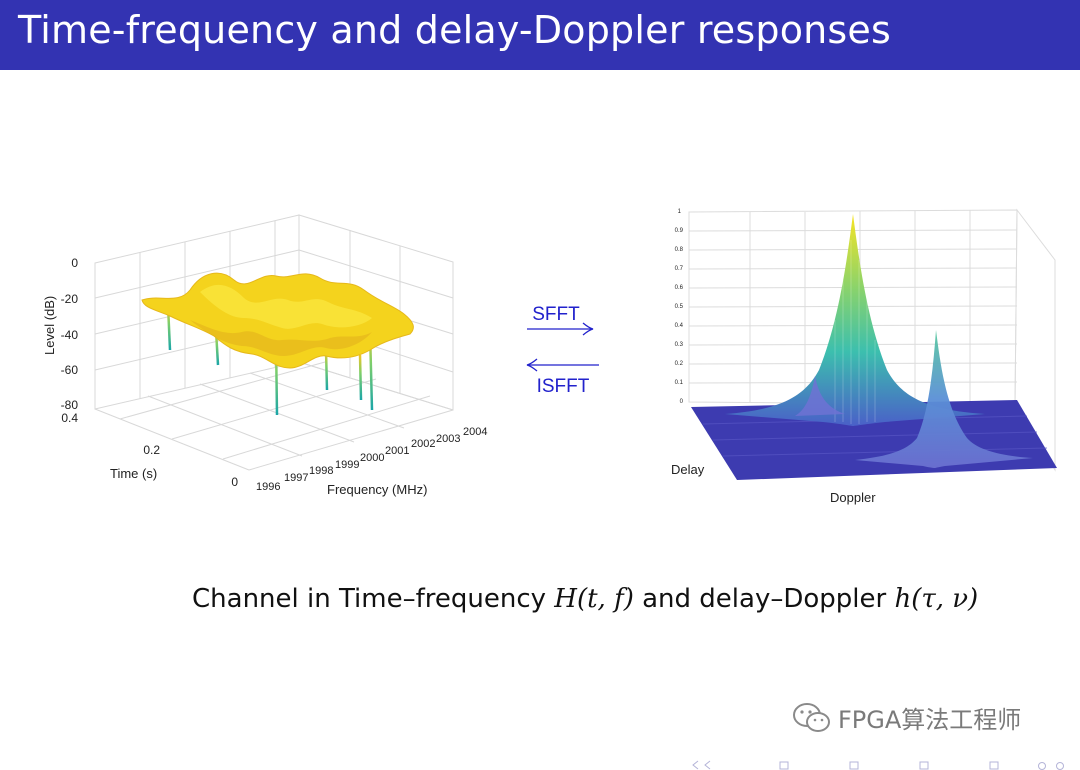 The height and width of the screenshot is (770, 1080). I want to click on z-tick: -40, so click(70, 335).